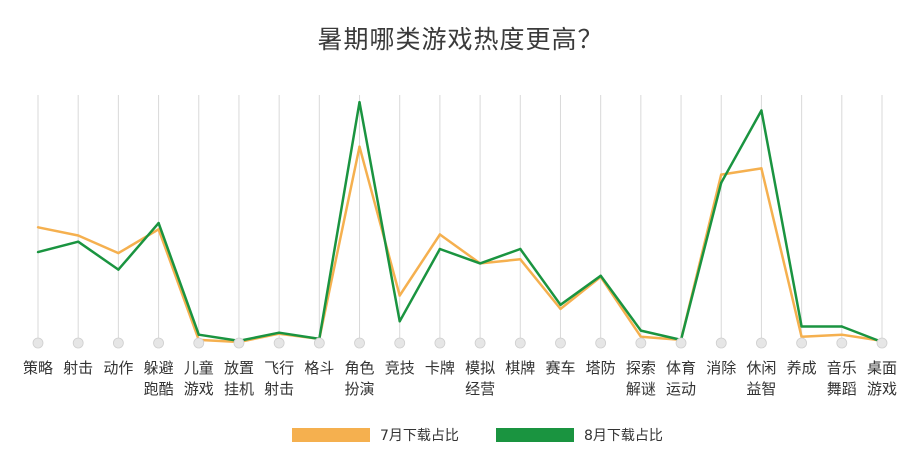 The width and height of the screenshot is (921, 458). What do you see at coordinates (761, 368) in the screenshot?
I see `category-label: 休闲` at bounding box center [761, 368].